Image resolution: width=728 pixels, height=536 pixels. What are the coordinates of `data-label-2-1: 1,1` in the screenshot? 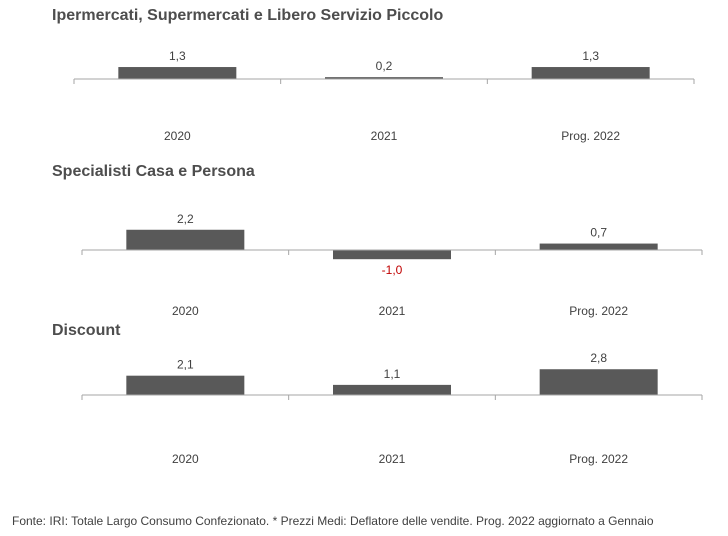 It's located at (392, 374).